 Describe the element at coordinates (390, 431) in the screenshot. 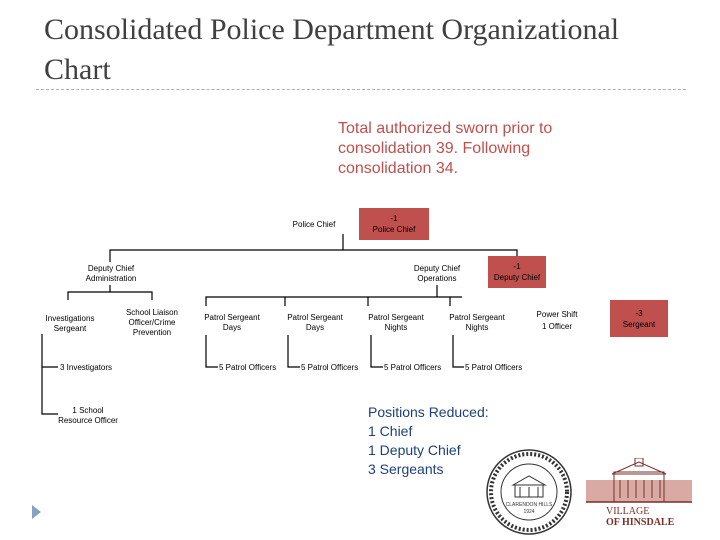

I see `reduced-line-1: 1 Chief` at that location.